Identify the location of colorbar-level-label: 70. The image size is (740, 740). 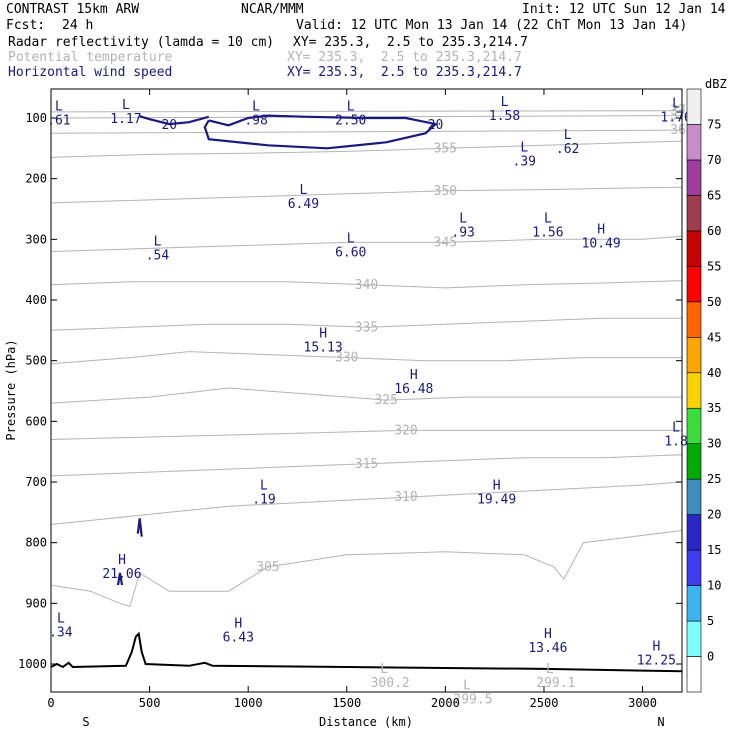
(714, 160).